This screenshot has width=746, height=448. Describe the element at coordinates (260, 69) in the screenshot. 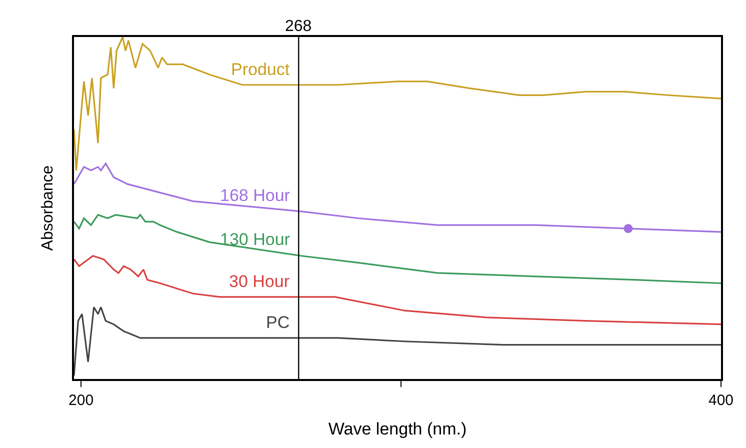

I see `series-label: Product` at that location.